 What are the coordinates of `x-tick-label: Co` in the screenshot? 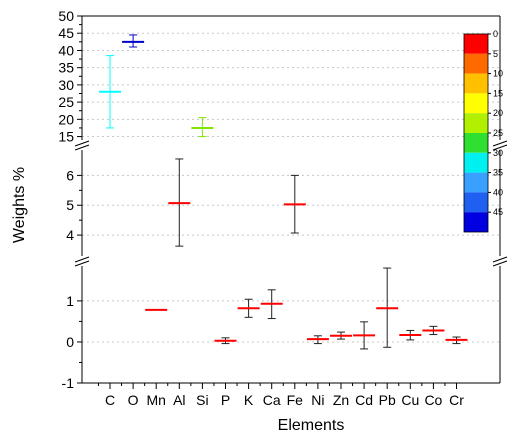 It's located at (433, 400).